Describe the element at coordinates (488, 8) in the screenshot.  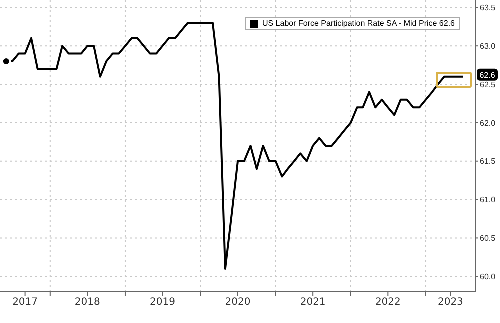
I see `y-tick-label: 63.5` at that location.